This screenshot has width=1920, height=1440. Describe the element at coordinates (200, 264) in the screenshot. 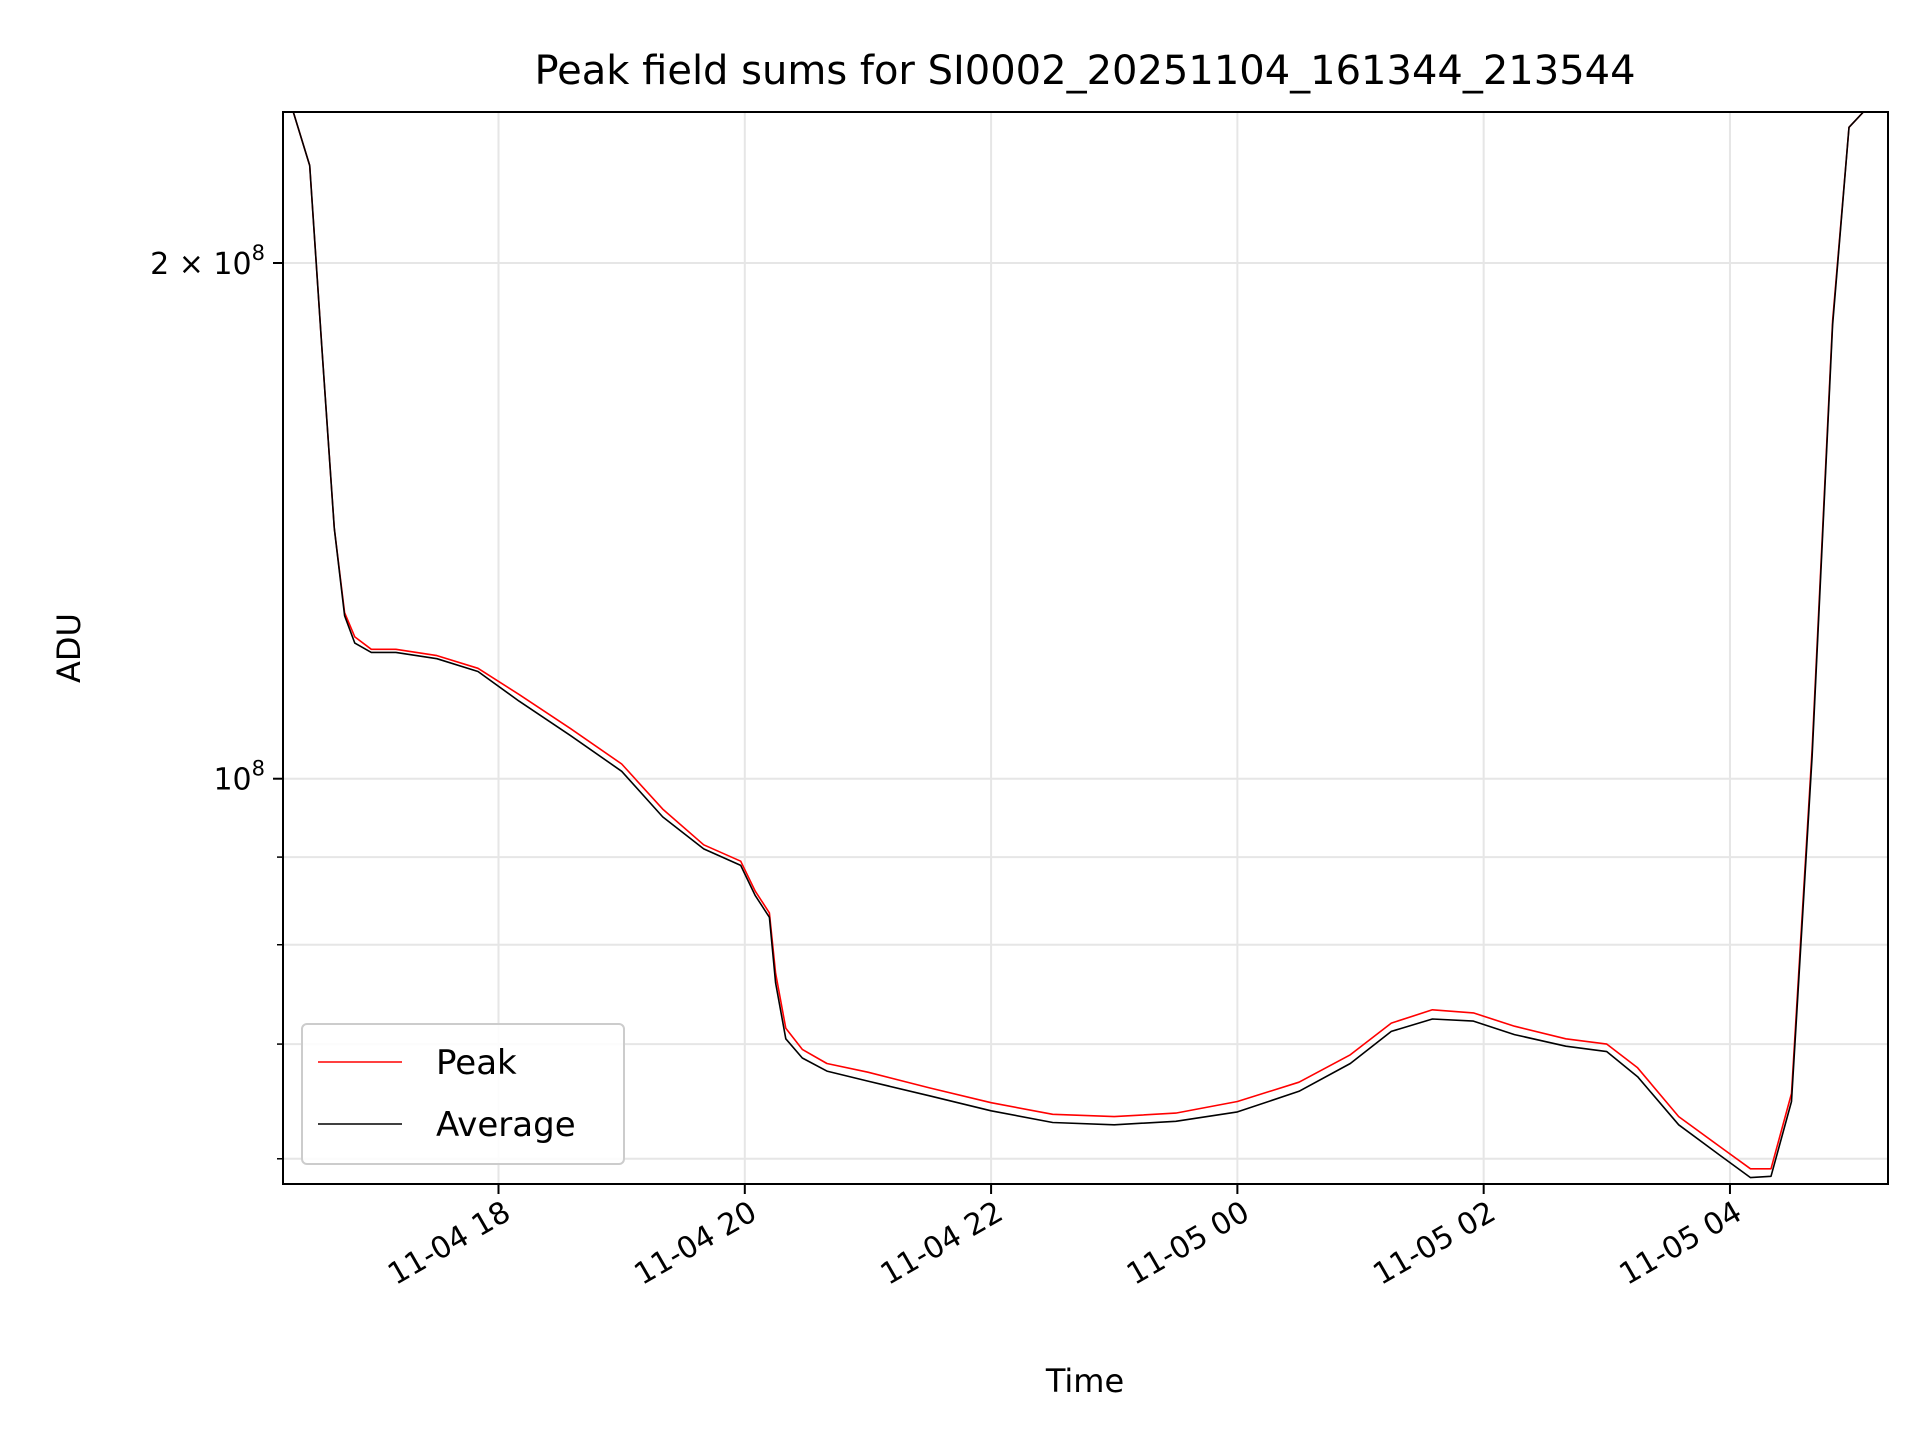

I see `y-tick-base: 2 × 10` at that location.